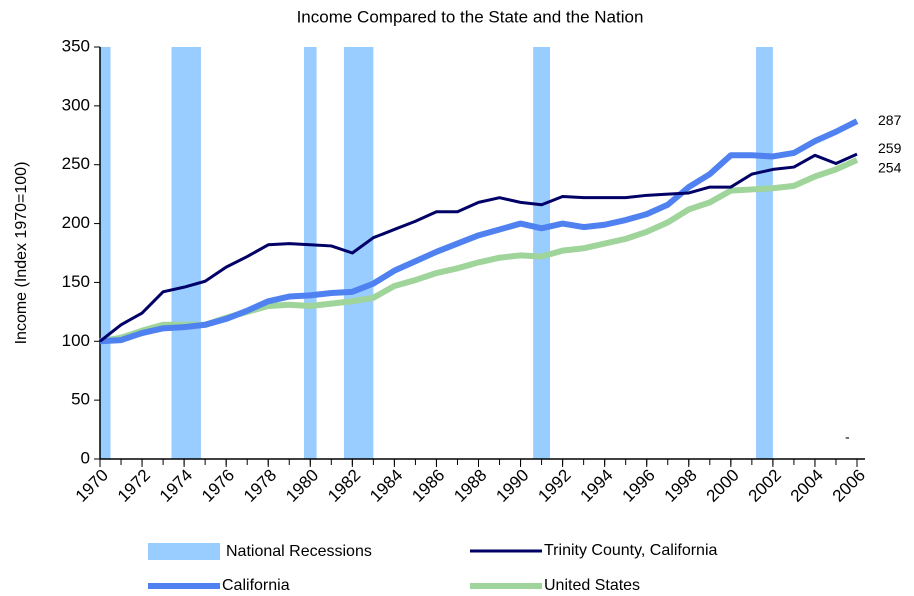 This screenshot has width=914, height=596. What do you see at coordinates (85, 457) in the screenshot?
I see `y-tick-label: 0` at bounding box center [85, 457].